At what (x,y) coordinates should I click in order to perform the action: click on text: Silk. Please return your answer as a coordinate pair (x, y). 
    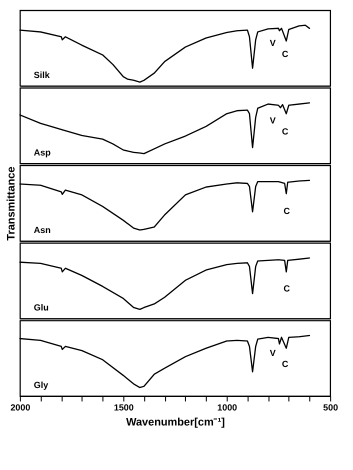
    Looking at the image, I should click on (42, 75).